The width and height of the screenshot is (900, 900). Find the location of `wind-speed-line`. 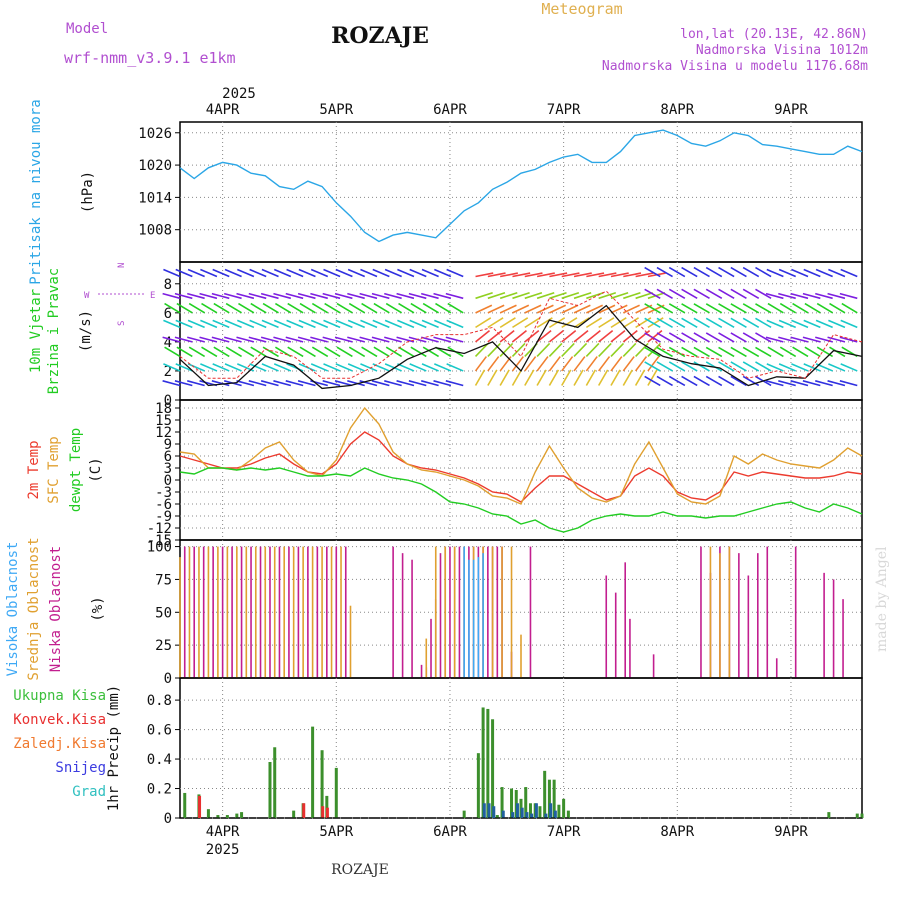

wind-speed-line is located at coordinates (521, 334).